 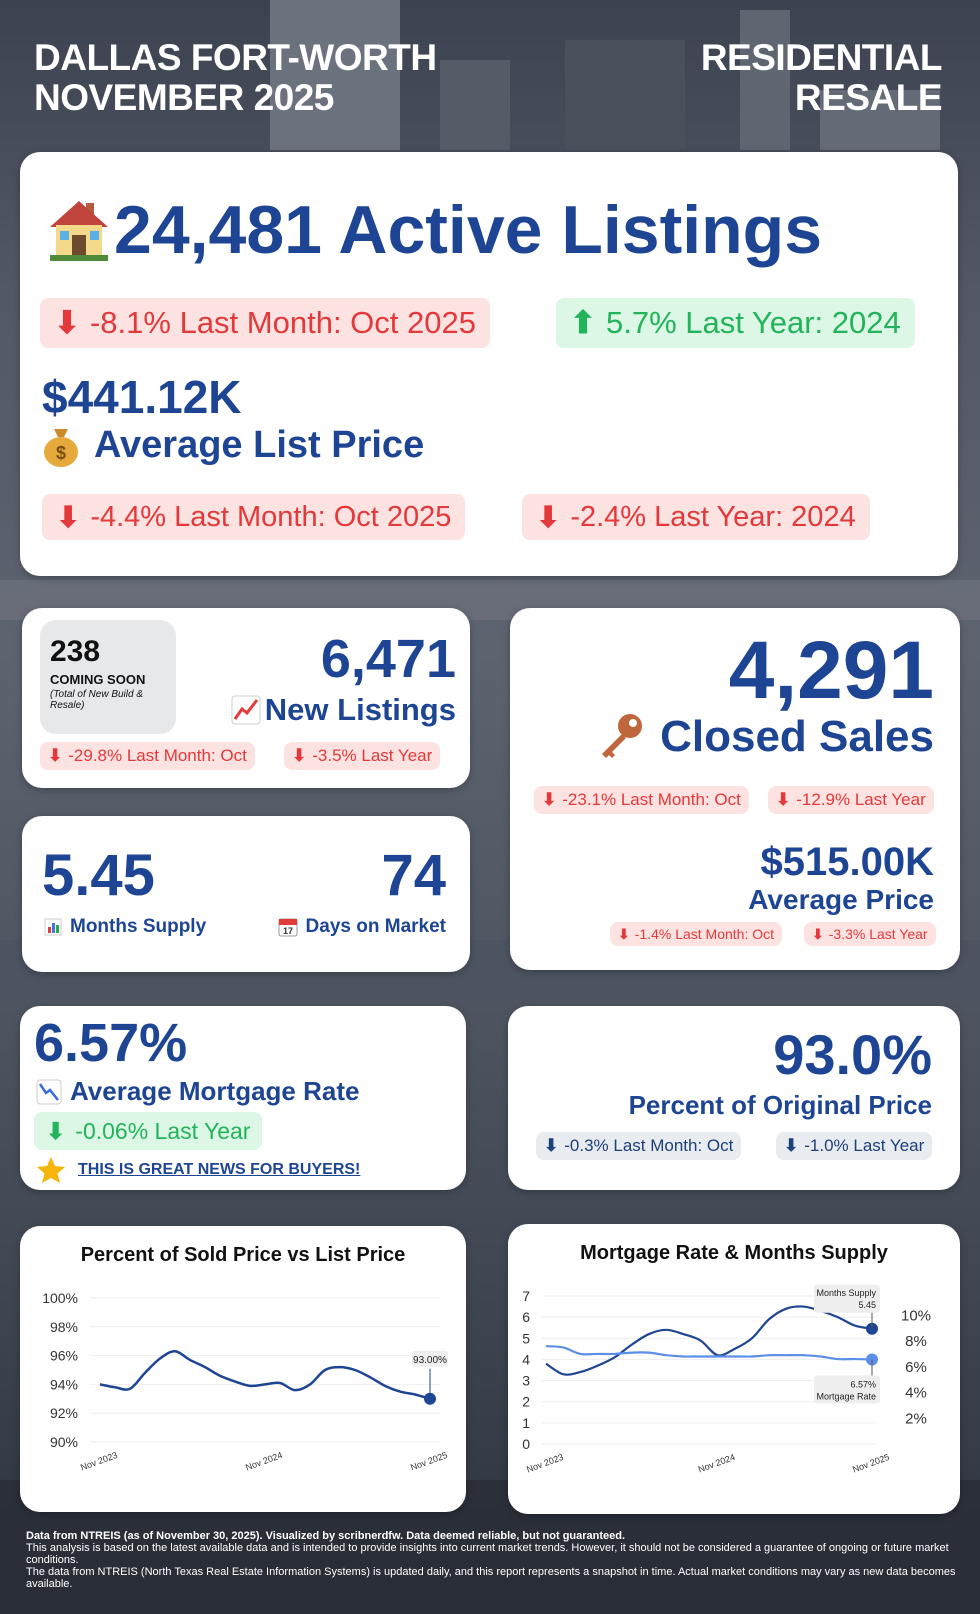 I want to click on y-right-tick-label: 10%, so click(x=916, y=1315).